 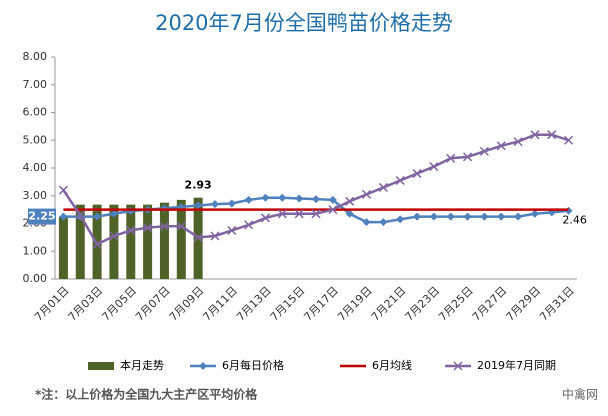 I want to click on x-tick-label: 7月15日, so click(x=288, y=304).